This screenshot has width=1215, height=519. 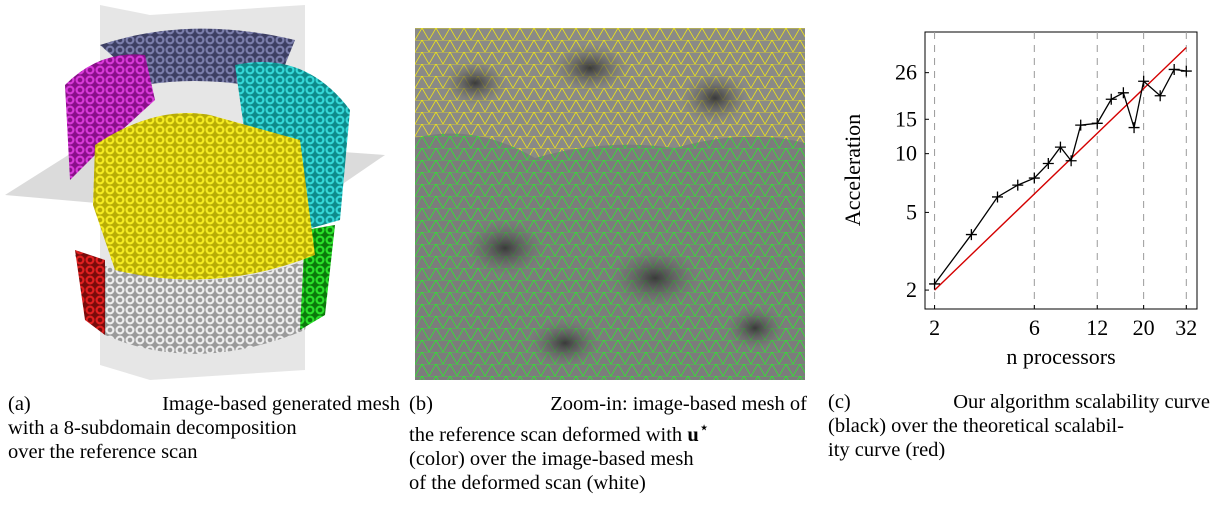 What do you see at coordinates (934, 327) in the screenshot?
I see `x-tick-label: 2` at bounding box center [934, 327].